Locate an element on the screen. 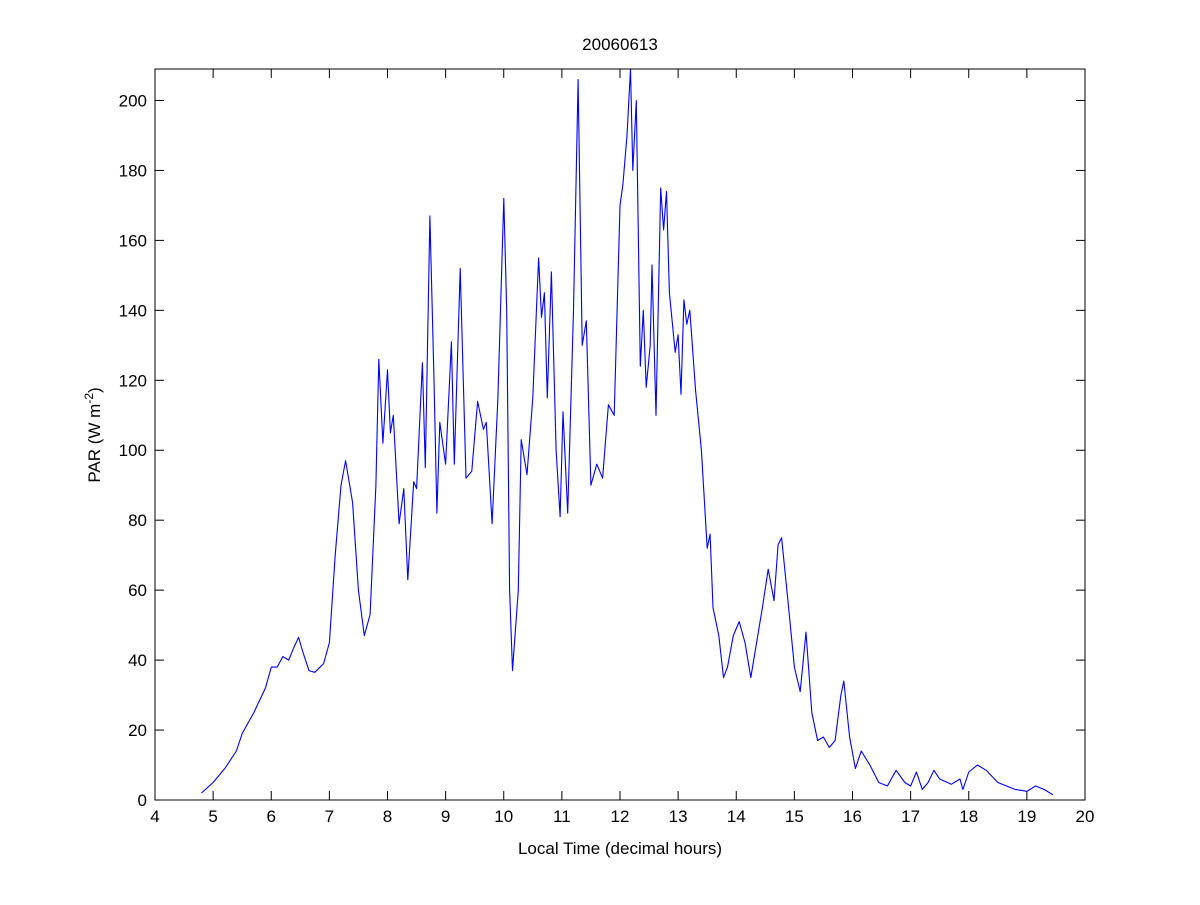 The image size is (1200, 905). x-axis-label: Local Time (decimal hours) is located at coordinates (620, 848).